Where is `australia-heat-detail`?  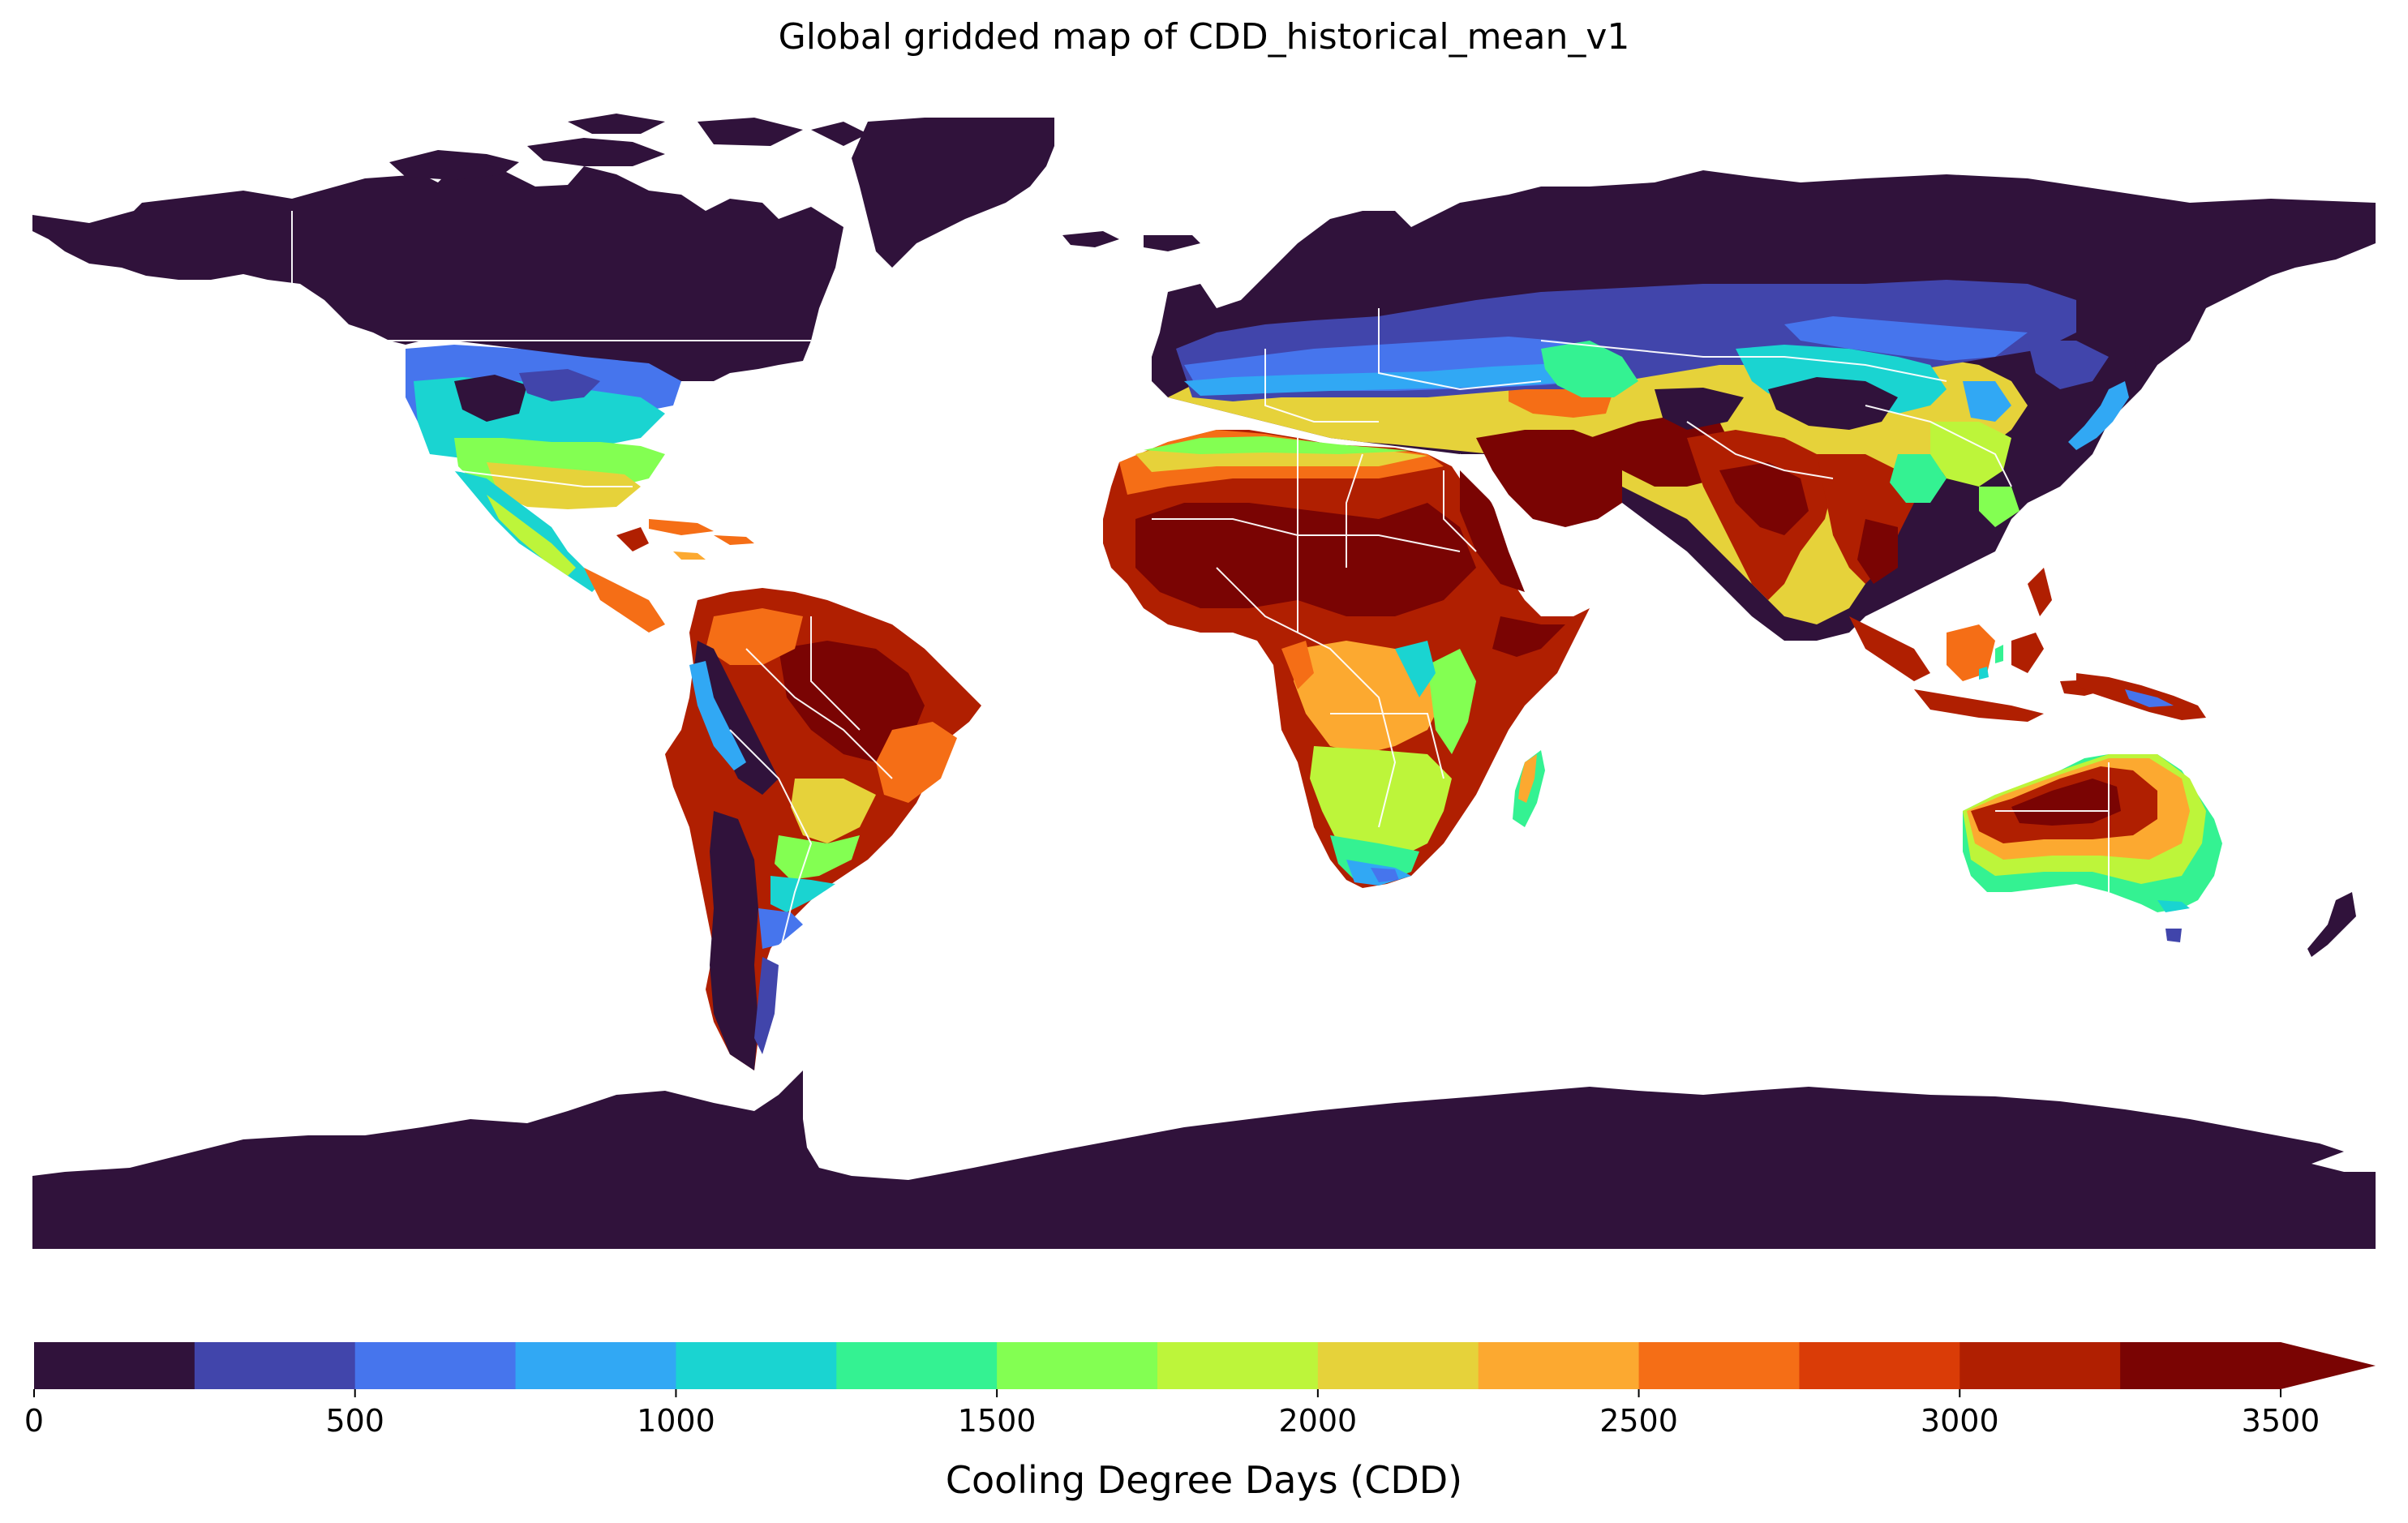 australia-heat-detail is located at coordinates (2084, 833).